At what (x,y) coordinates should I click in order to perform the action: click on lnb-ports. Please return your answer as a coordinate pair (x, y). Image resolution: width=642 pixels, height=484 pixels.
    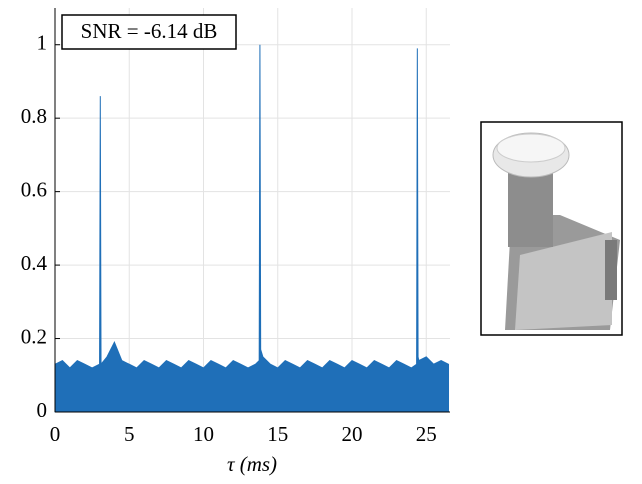
    Looking at the image, I should click on (611, 270).